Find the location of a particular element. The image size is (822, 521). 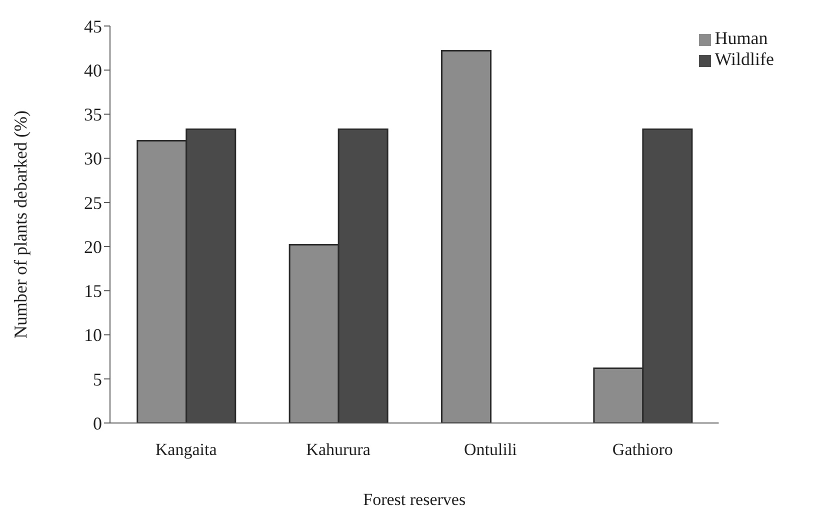

legend-label: Human is located at coordinates (741, 38).